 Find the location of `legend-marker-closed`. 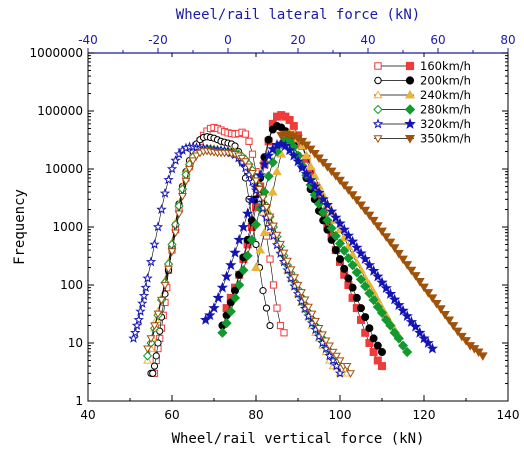

legend-marker-closed is located at coordinates (410, 80).